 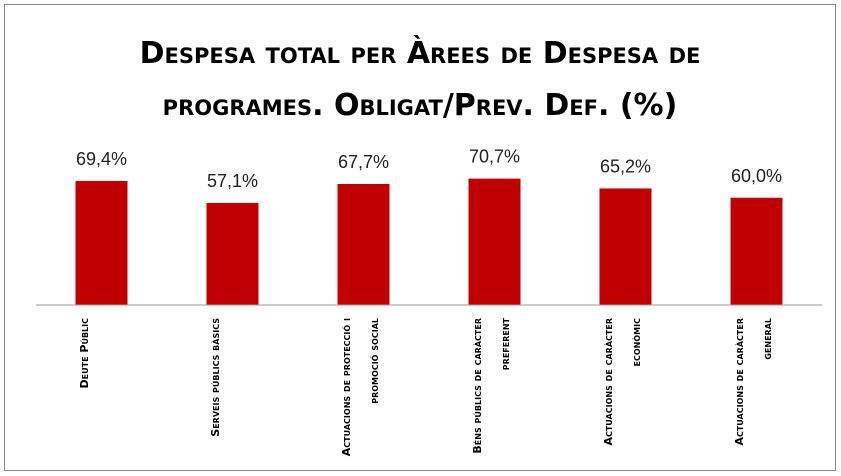 What do you see at coordinates (494, 157) in the screenshot?
I see `value-label: 70,7%` at bounding box center [494, 157].